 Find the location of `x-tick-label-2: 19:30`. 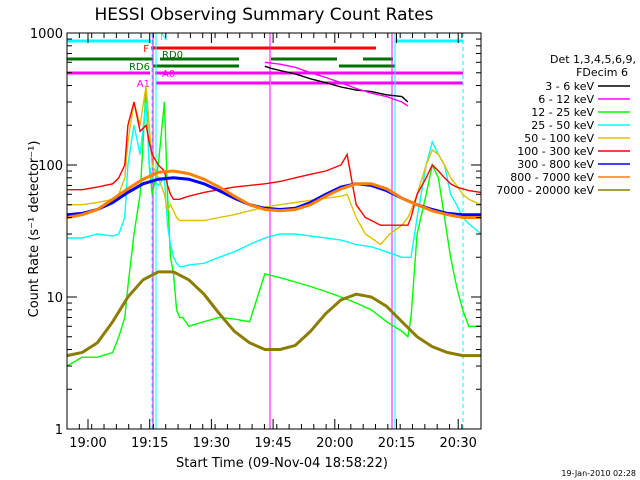

x-tick-label-2: 19:30 is located at coordinates (211, 443).